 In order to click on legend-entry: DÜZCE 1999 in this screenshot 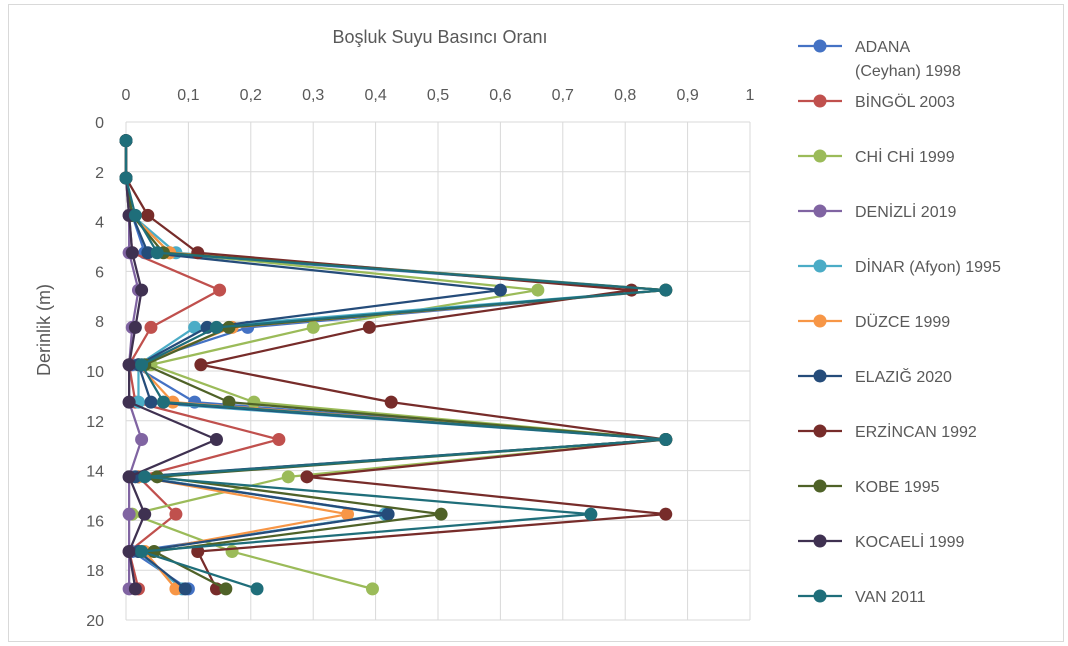, I will do `click(874, 322)`.